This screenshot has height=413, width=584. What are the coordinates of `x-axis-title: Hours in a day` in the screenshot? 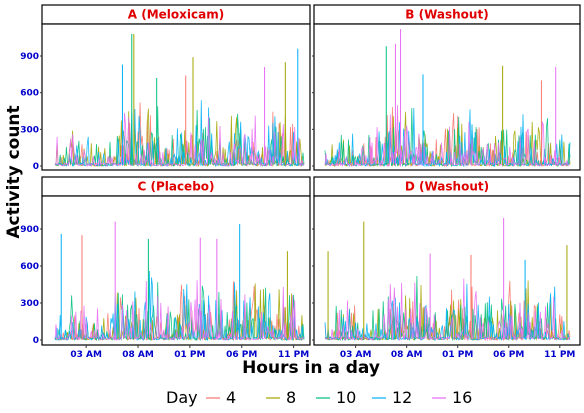 It's located at (311, 368).